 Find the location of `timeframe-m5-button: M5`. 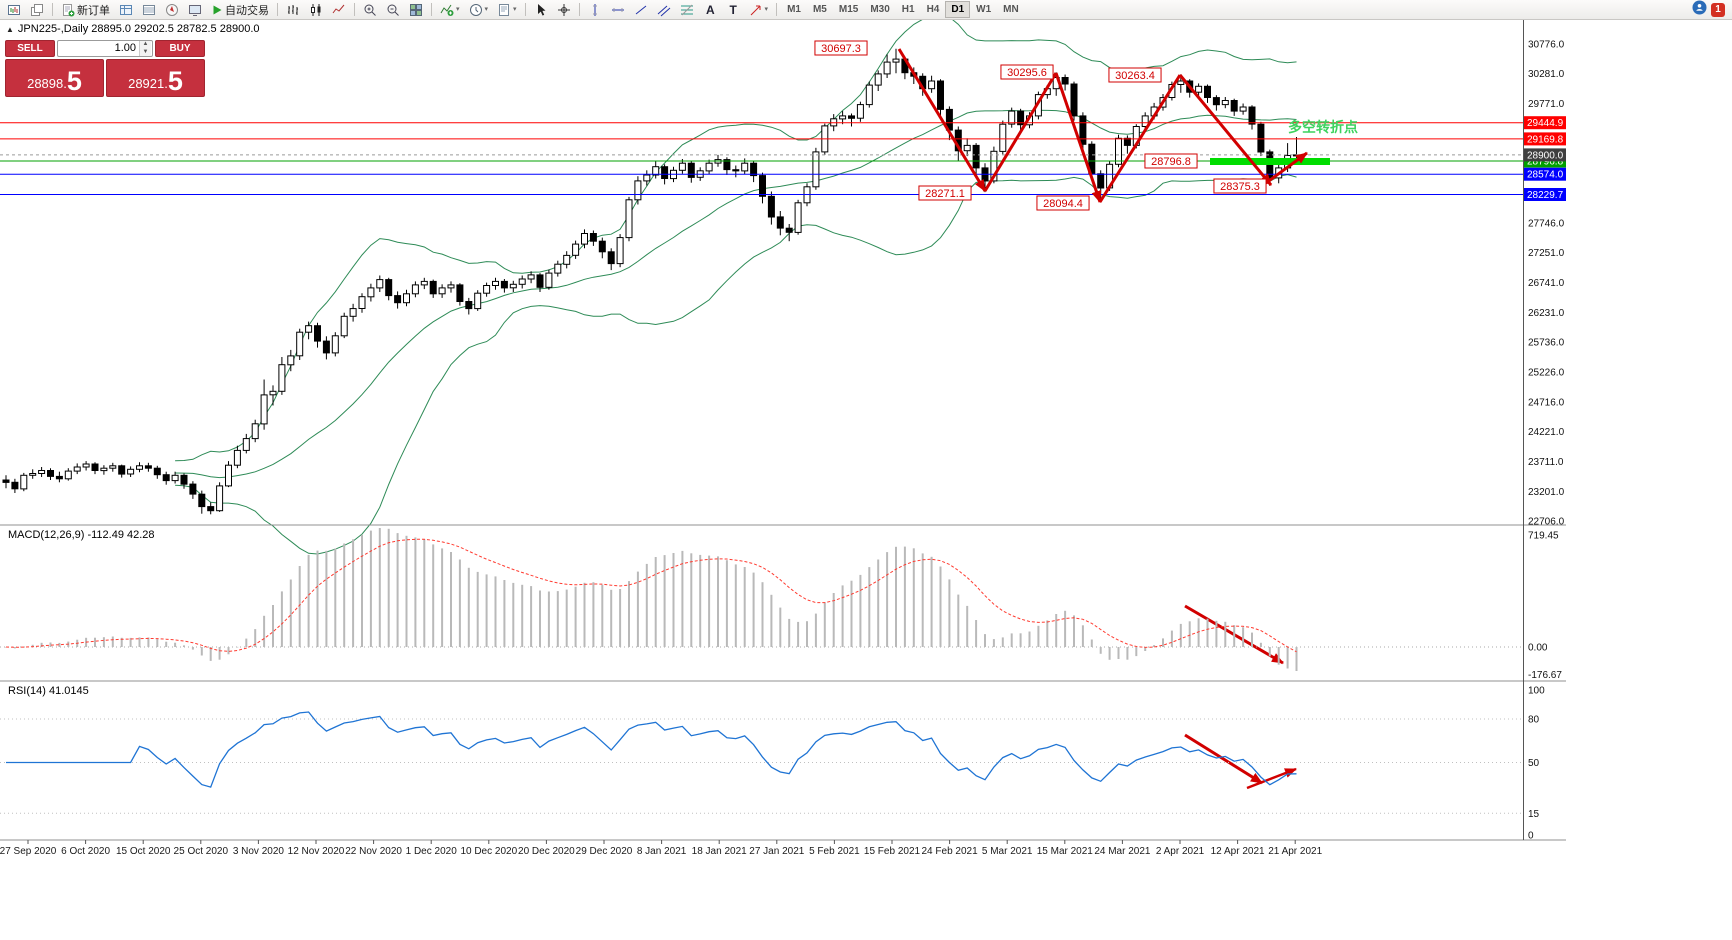

timeframe-m5-button: M5 is located at coordinates (820, 9).